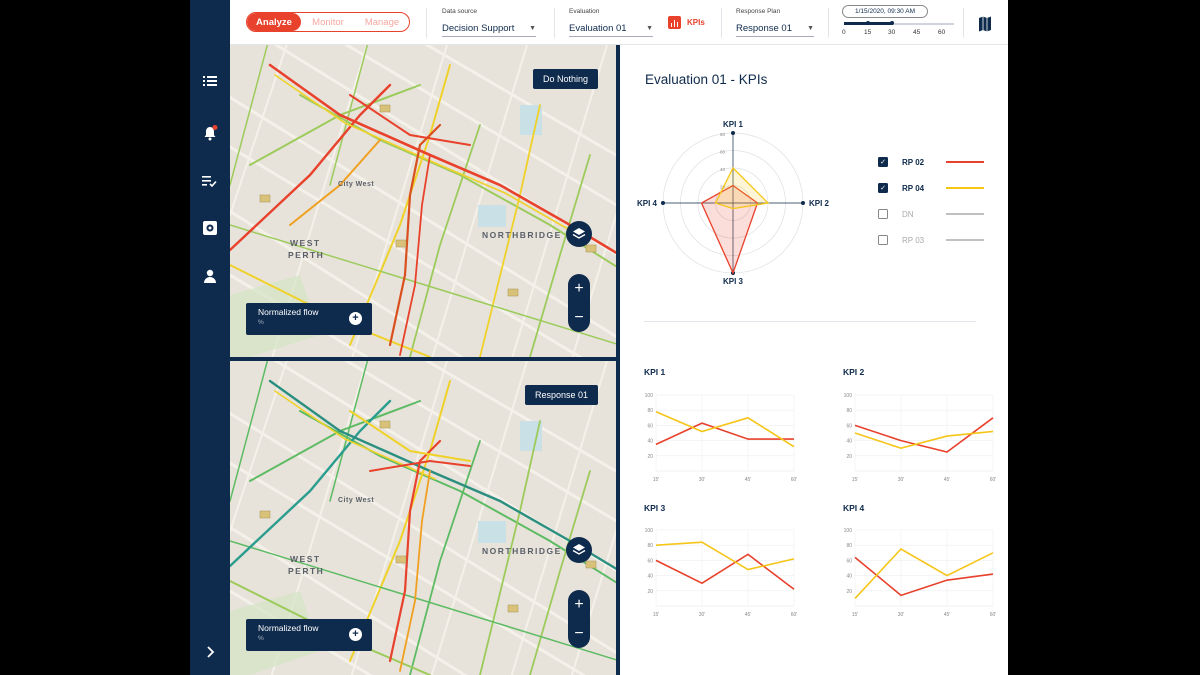 The image size is (1200, 675). Describe the element at coordinates (758, 11) in the screenshot. I see `response-plan-label: Response Plan` at that location.